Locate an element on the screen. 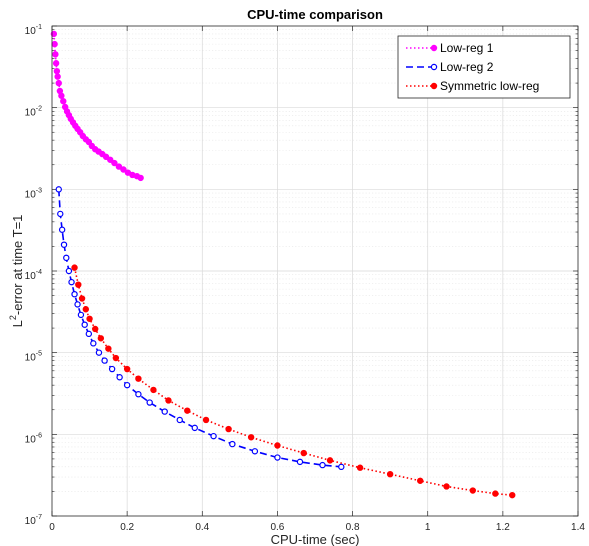 This screenshot has height=546, width=589. y-tick-label: 10⁻³ is located at coordinates (33, 193).